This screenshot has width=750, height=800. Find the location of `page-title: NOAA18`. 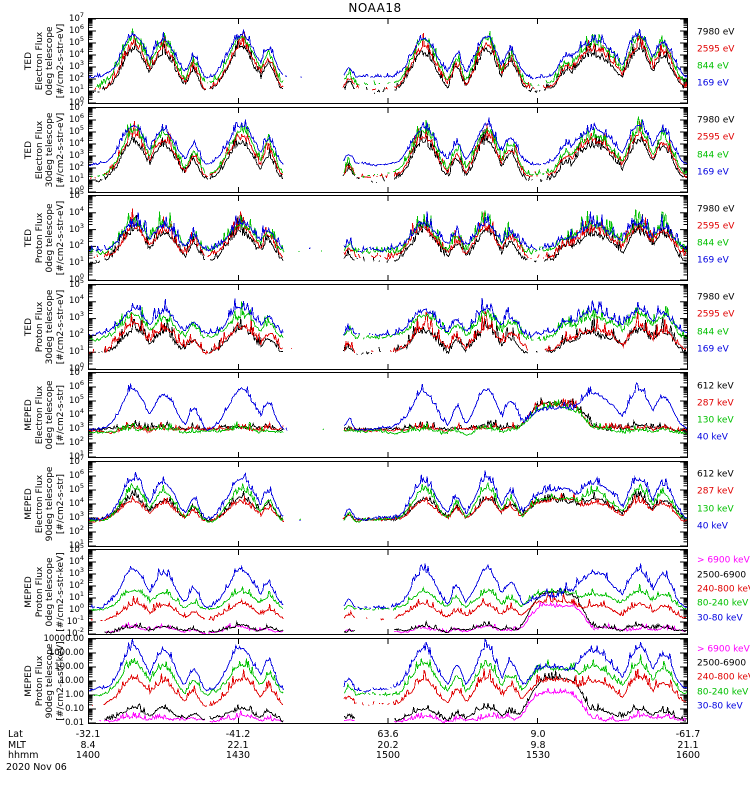

page-title: NOAA18 is located at coordinates (375, 8).